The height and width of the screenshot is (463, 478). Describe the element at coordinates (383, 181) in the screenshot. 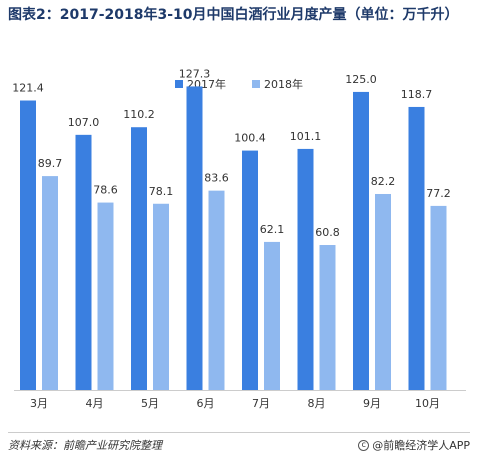

I see `data-label-2018-9: 82.2` at that location.